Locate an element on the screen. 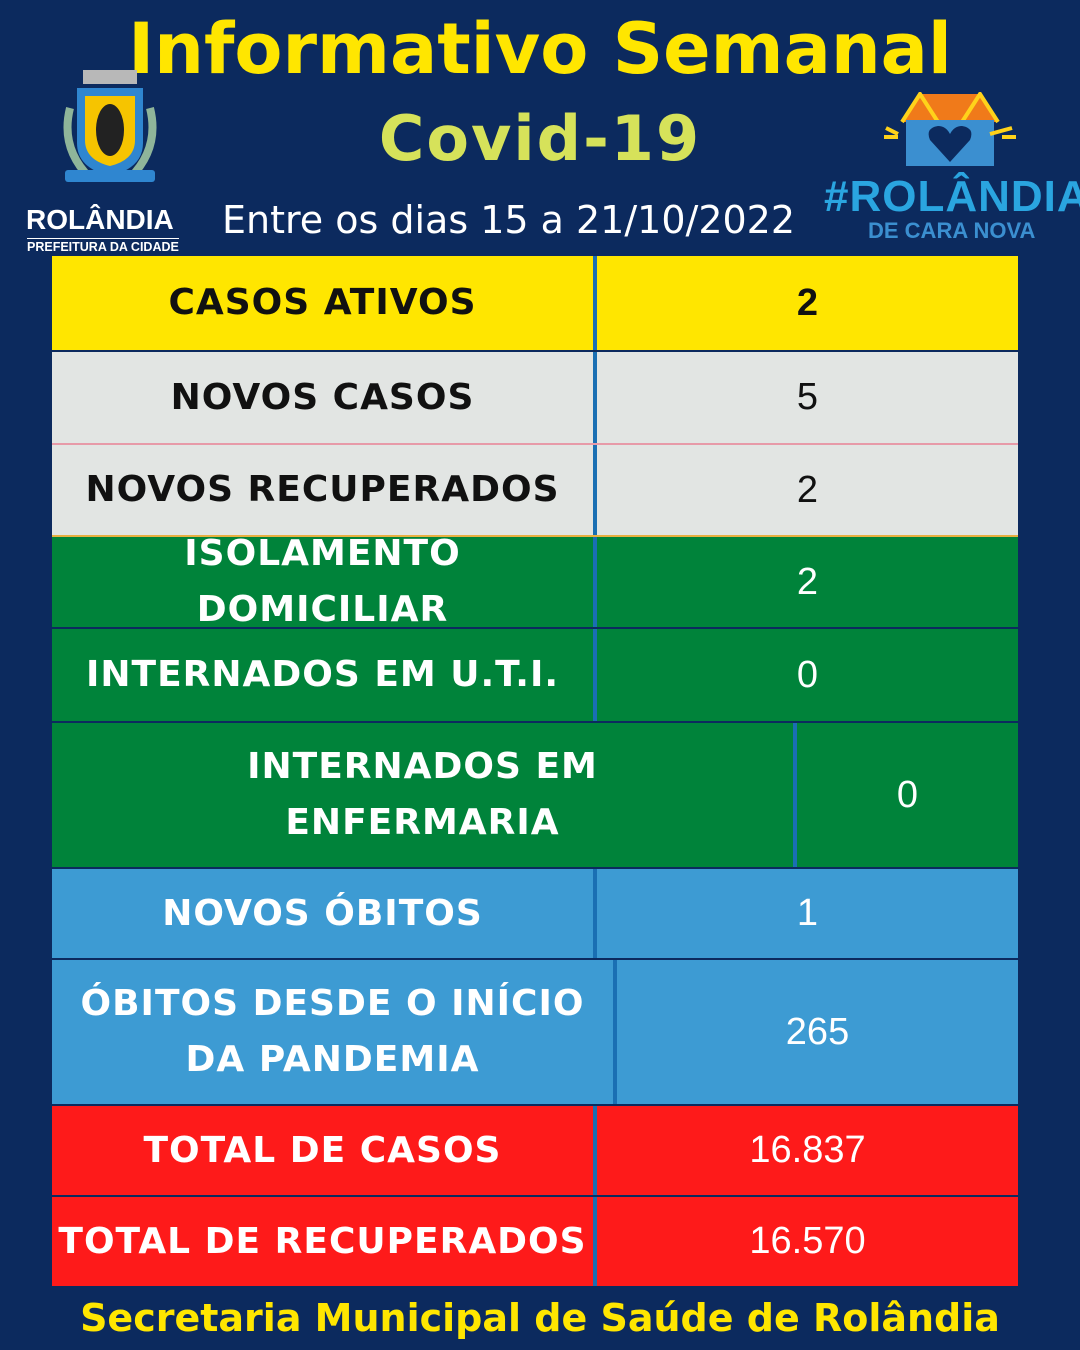 The width and height of the screenshot is (1080, 1350). page-title: Informativo Semanal is located at coordinates (540, 49).